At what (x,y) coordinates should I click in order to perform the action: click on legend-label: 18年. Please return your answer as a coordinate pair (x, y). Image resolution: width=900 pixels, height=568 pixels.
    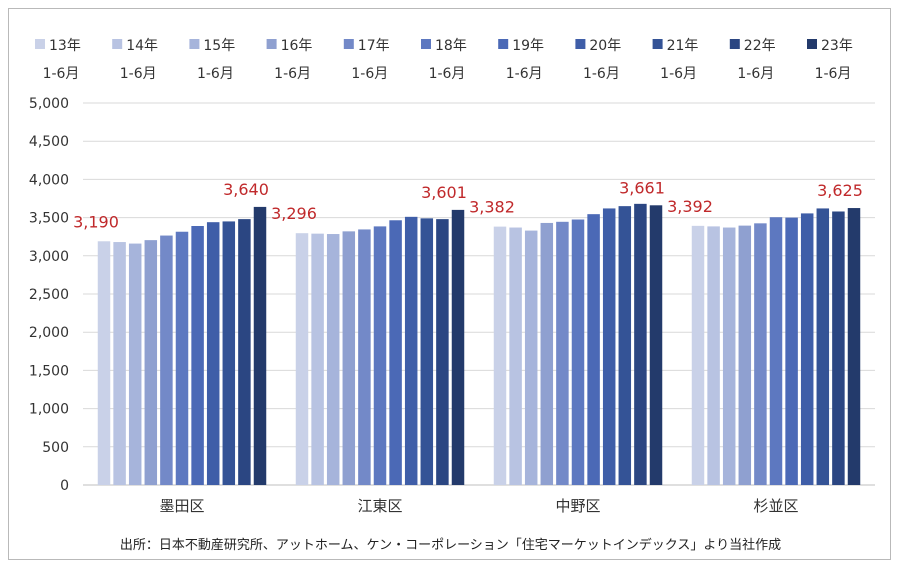
    Looking at the image, I should click on (451, 46).